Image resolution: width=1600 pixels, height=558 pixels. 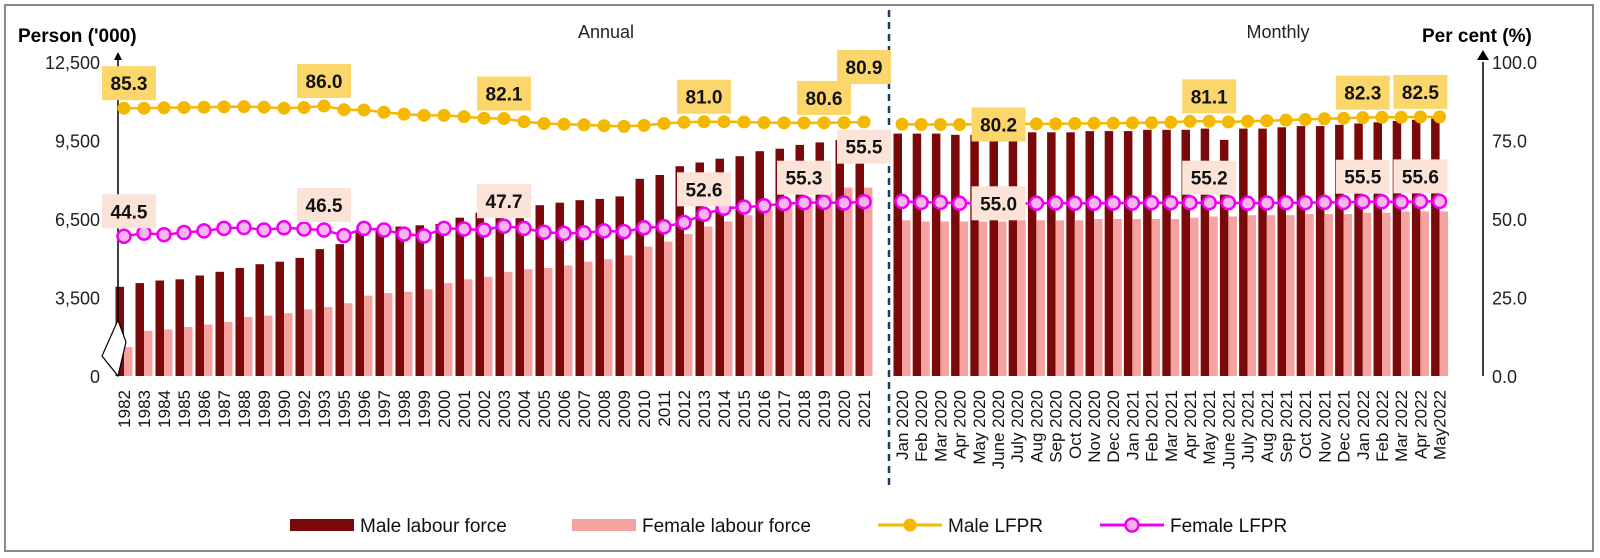 I want to click on bar-male-sep-2020, so click(x=1051, y=254).